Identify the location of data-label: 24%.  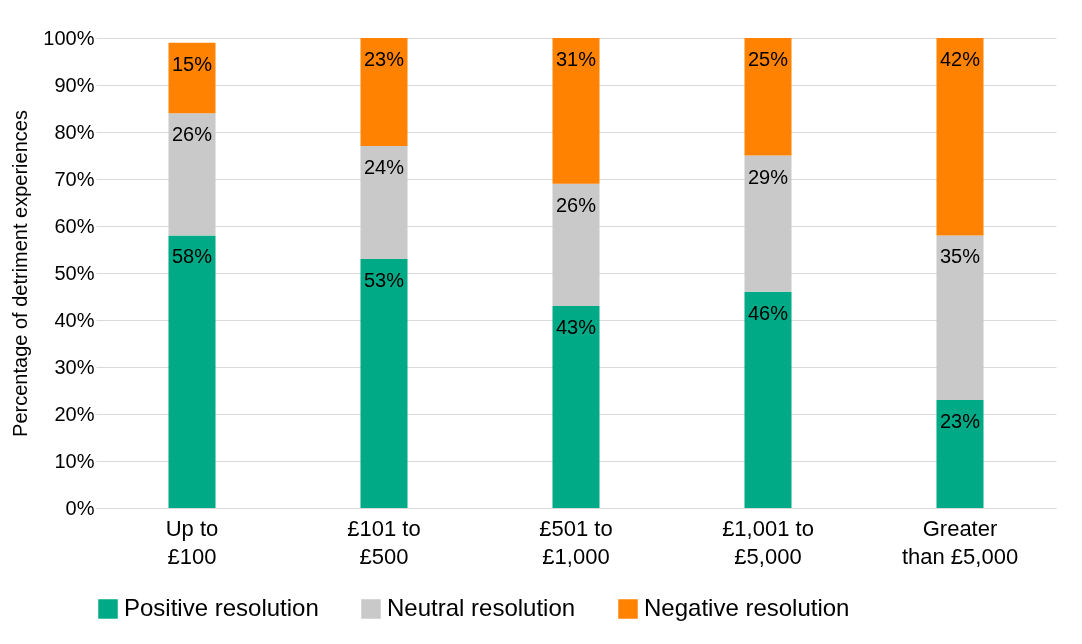
(384, 167).